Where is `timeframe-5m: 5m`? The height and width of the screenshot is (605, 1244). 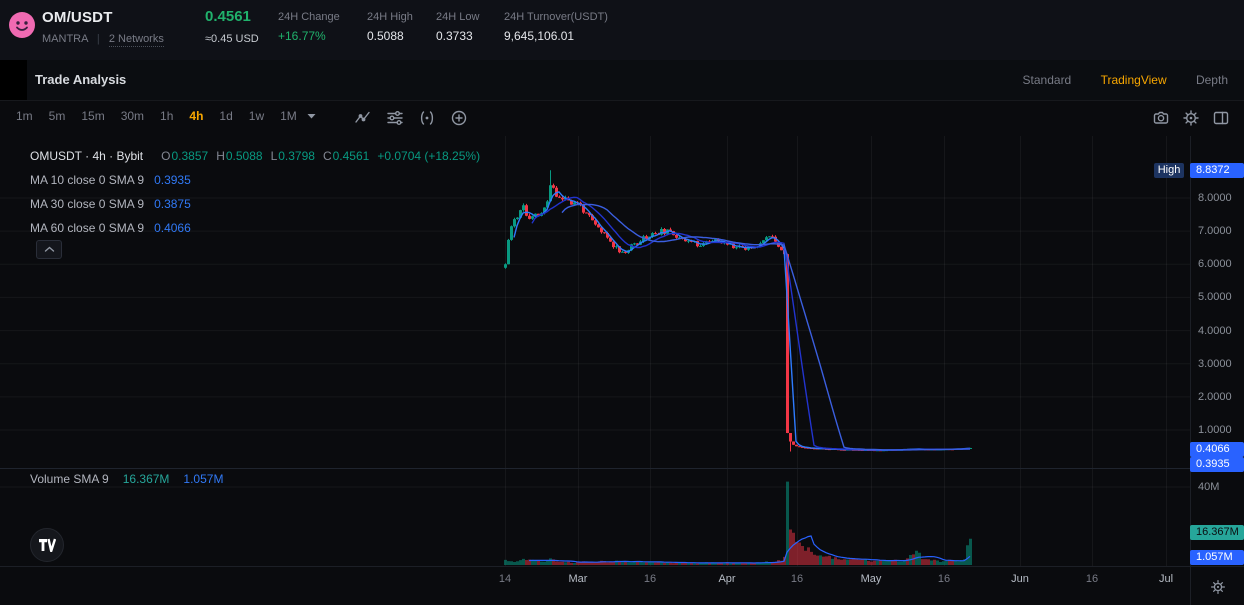
timeframe-5m: 5m is located at coordinates (57, 116).